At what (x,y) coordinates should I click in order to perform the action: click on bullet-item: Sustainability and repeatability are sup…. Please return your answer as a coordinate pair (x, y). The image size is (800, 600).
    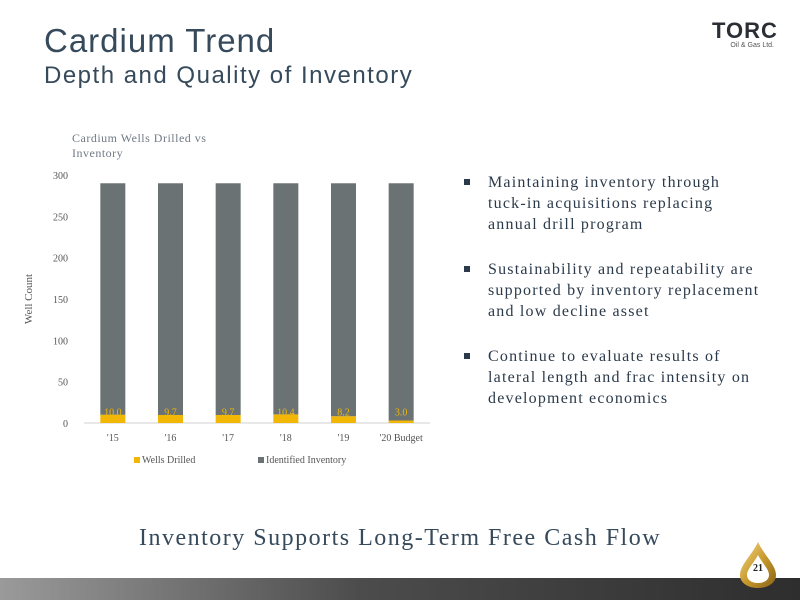
    Looking at the image, I should click on (612, 290).